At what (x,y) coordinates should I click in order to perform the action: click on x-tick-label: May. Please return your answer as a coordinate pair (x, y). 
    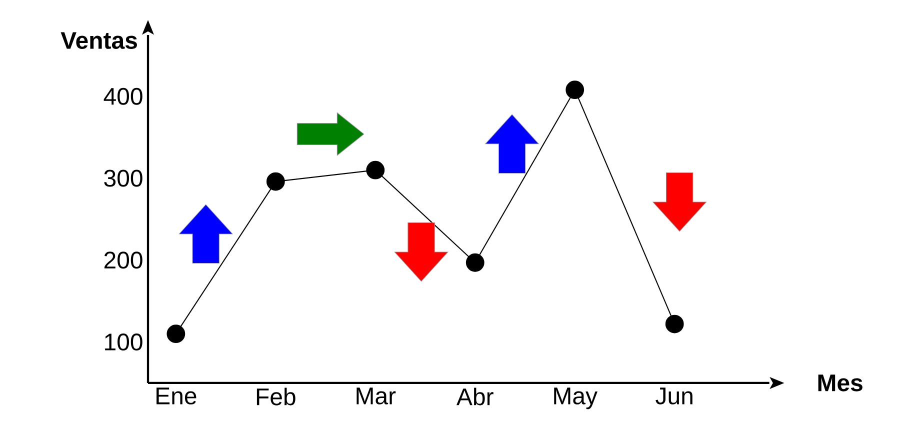
    Looking at the image, I should click on (576, 399).